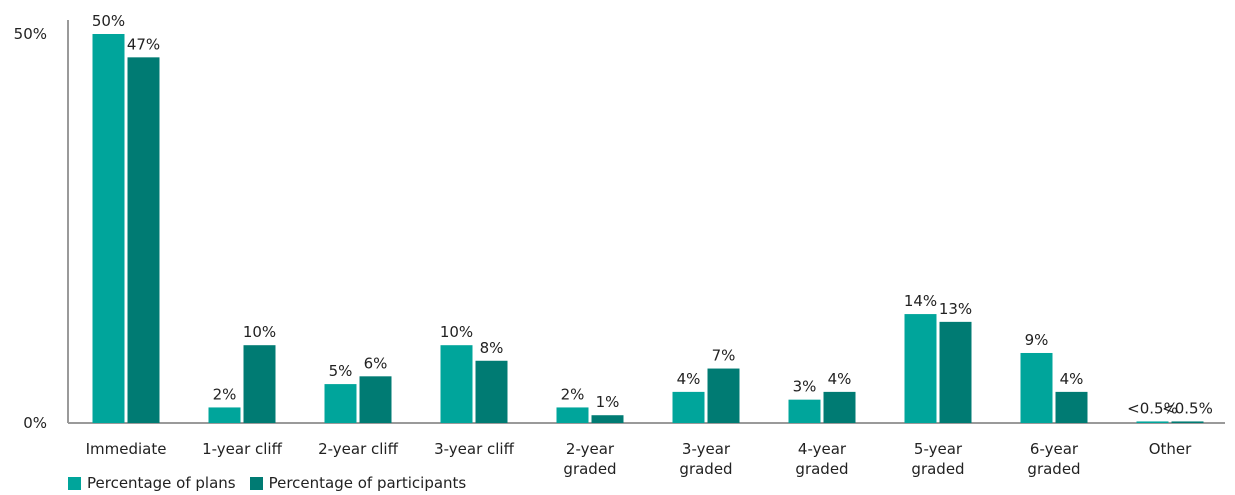 The width and height of the screenshot is (1235, 495). I want to click on data-label: 8%, so click(492, 348).